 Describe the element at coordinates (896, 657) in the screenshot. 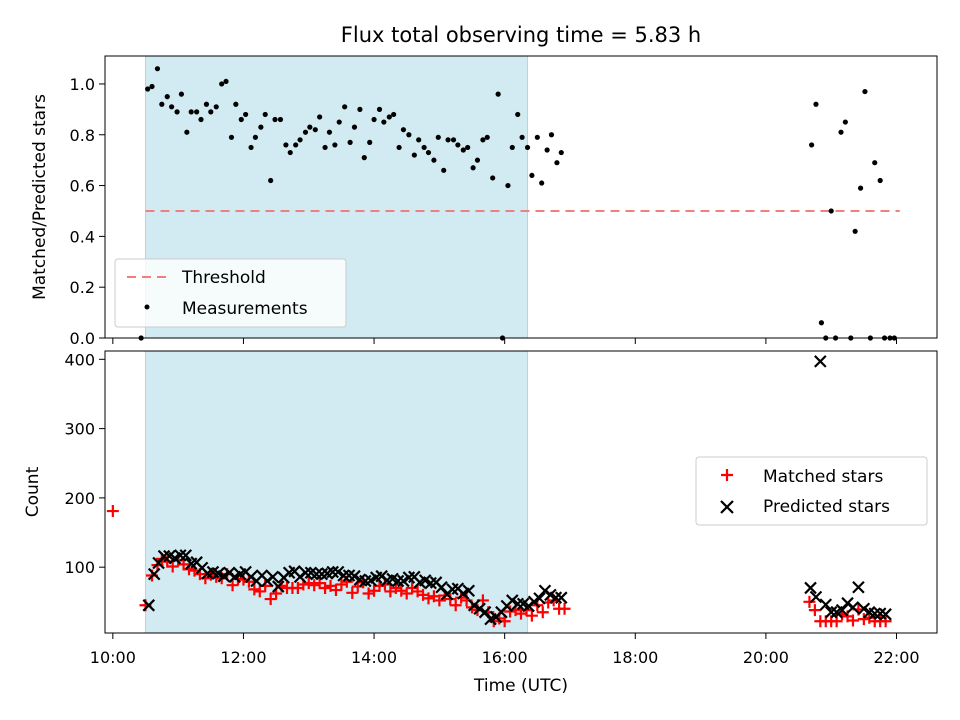

I see `x-tick-label: 22:00` at that location.